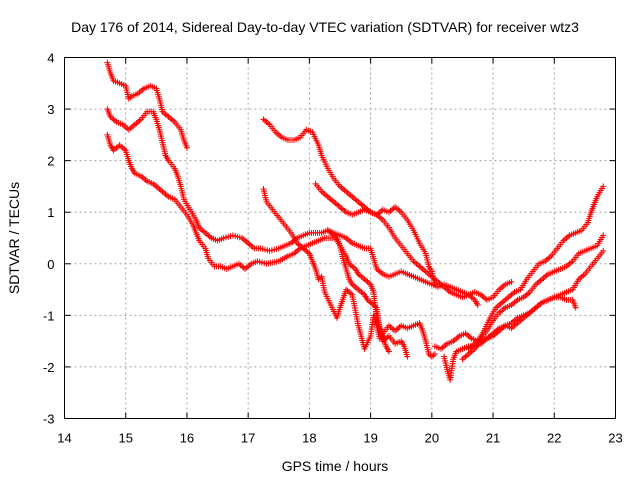 This screenshot has width=640, height=480. Describe the element at coordinates (64, 438) in the screenshot. I see `x-tick-label: 14` at that location.